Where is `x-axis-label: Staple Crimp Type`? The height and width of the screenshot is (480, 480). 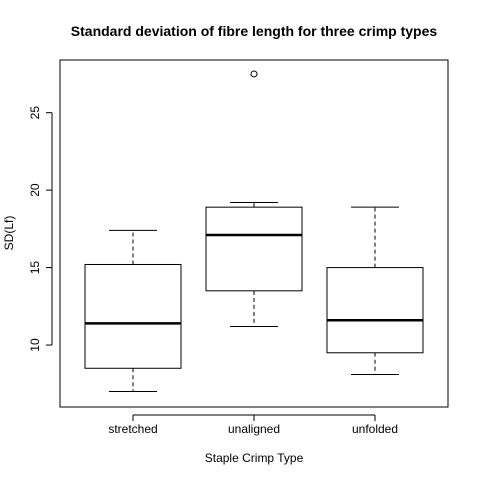 x-axis-label: Staple Crimp Type is located at coordinates (254, 458).